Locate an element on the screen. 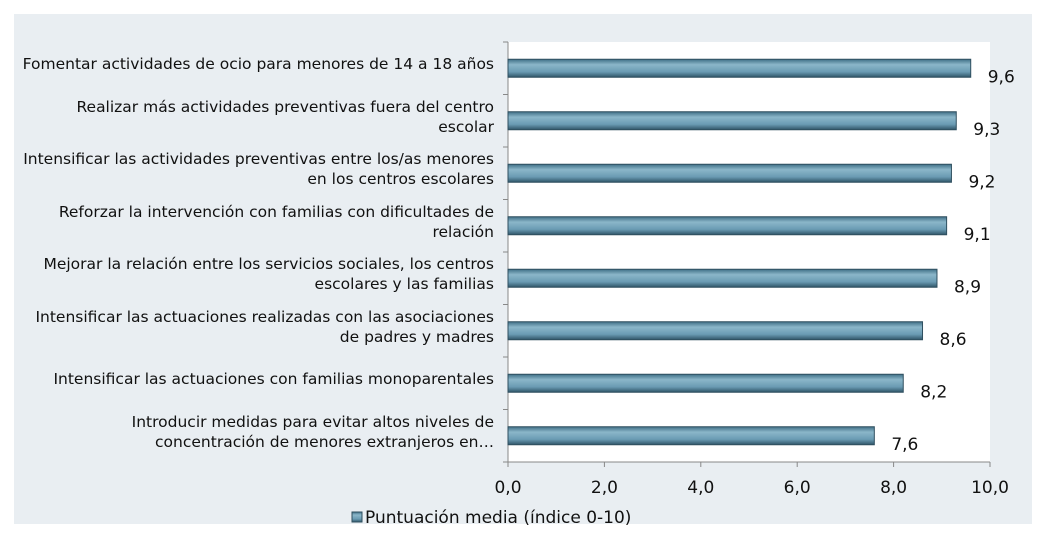 This screenshot has width=1047, height=535. value-label: 9,1 is located at coordinates (977, 235).